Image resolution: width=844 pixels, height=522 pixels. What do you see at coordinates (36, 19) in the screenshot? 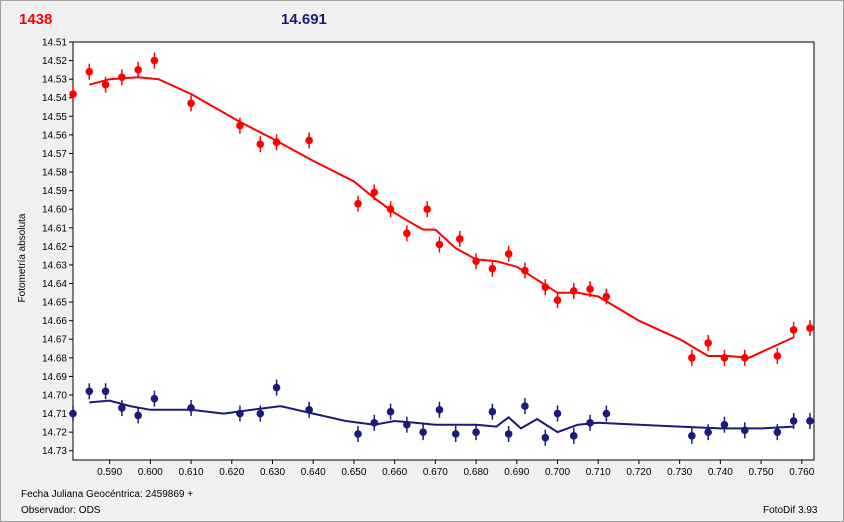
I see `target-label: 1438` at bounding box center [36, 19].